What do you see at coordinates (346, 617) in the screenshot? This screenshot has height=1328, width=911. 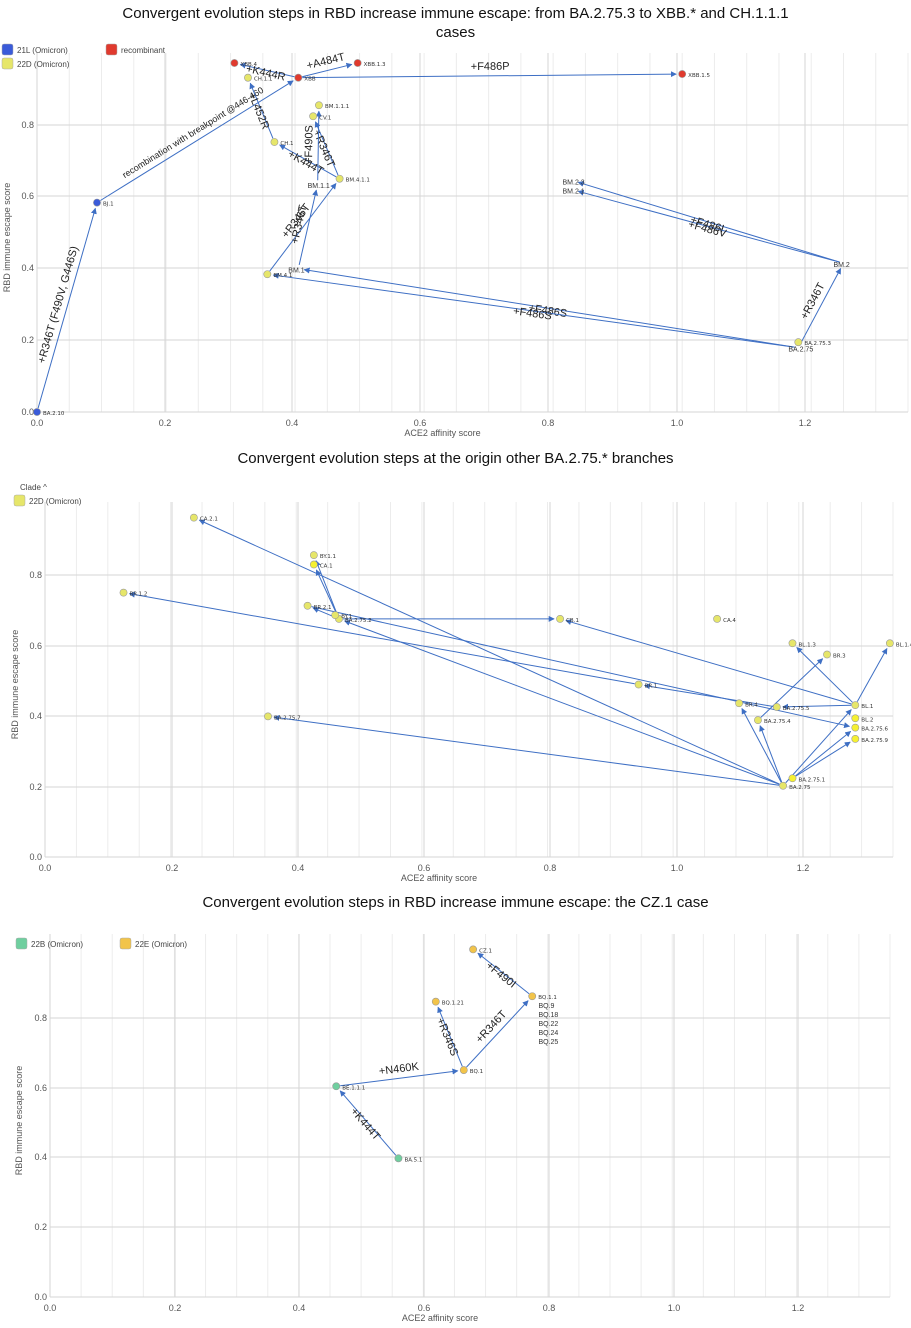 I see `point-label: BY.1` at bounding box center [346, 617].